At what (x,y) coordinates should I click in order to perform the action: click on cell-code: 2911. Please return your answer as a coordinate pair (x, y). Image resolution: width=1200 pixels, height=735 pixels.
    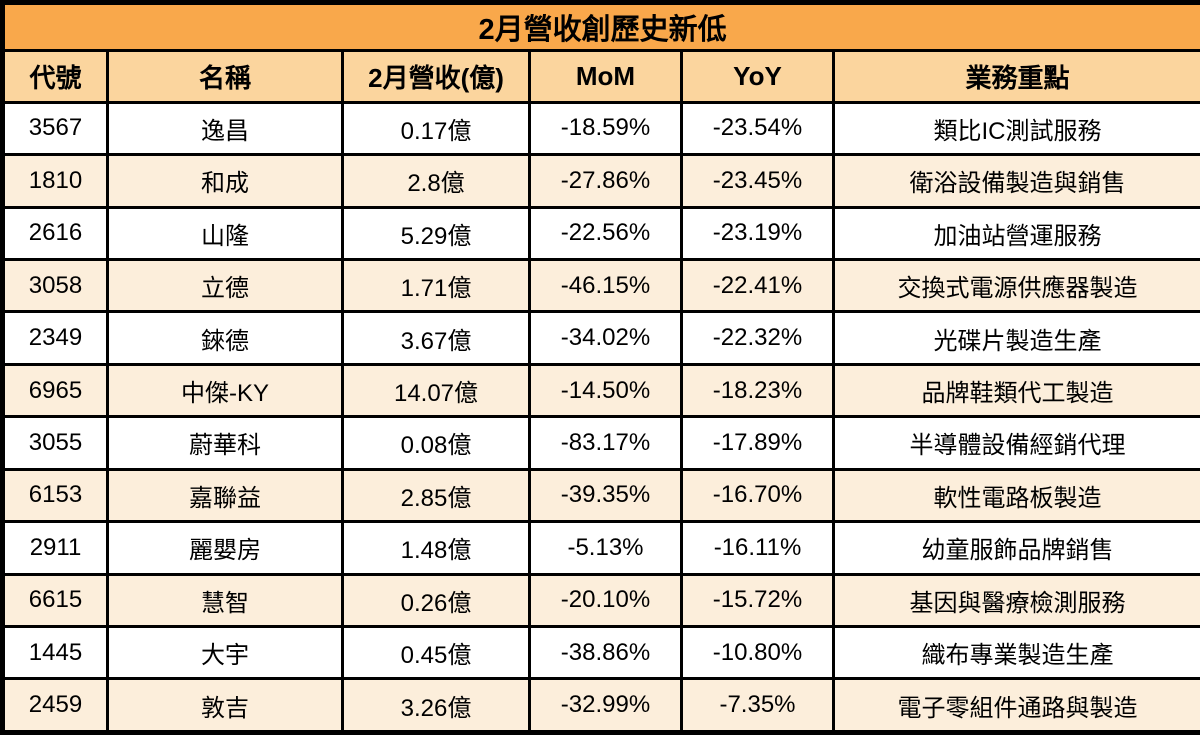
    Looking at the image, I should click on (55, 548).